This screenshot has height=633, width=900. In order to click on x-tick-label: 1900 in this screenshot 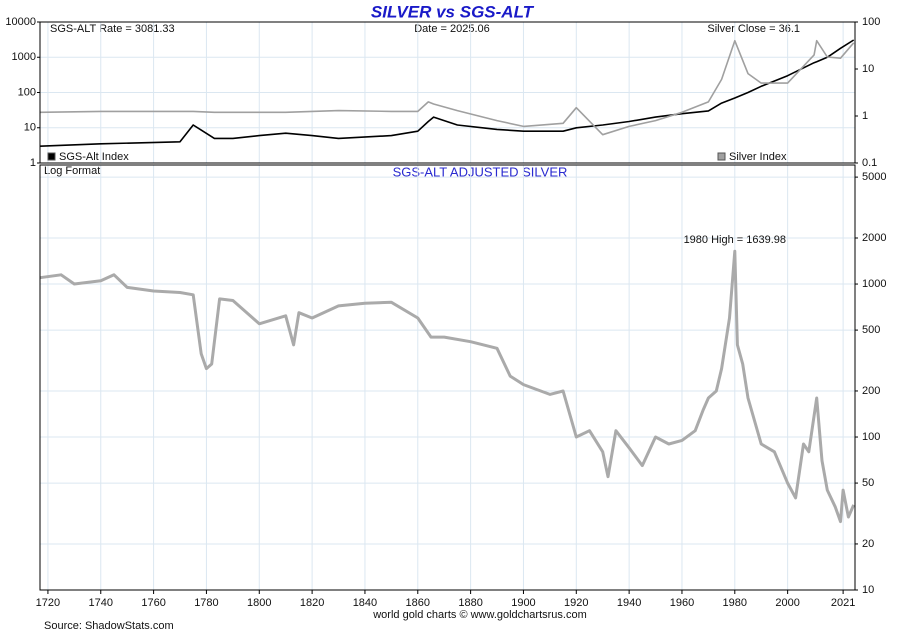, I will do `click(523, 603)`.